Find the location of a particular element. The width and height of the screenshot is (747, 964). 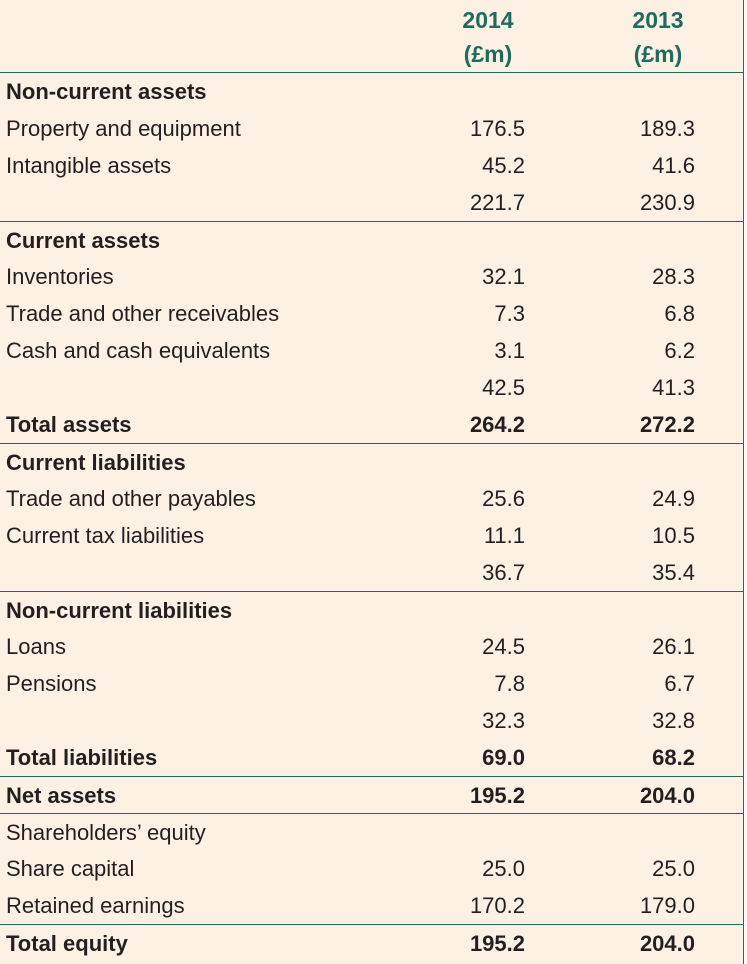

table-header: 2014 (£m) 2013 (£m) is located at coordinates (371, 36).